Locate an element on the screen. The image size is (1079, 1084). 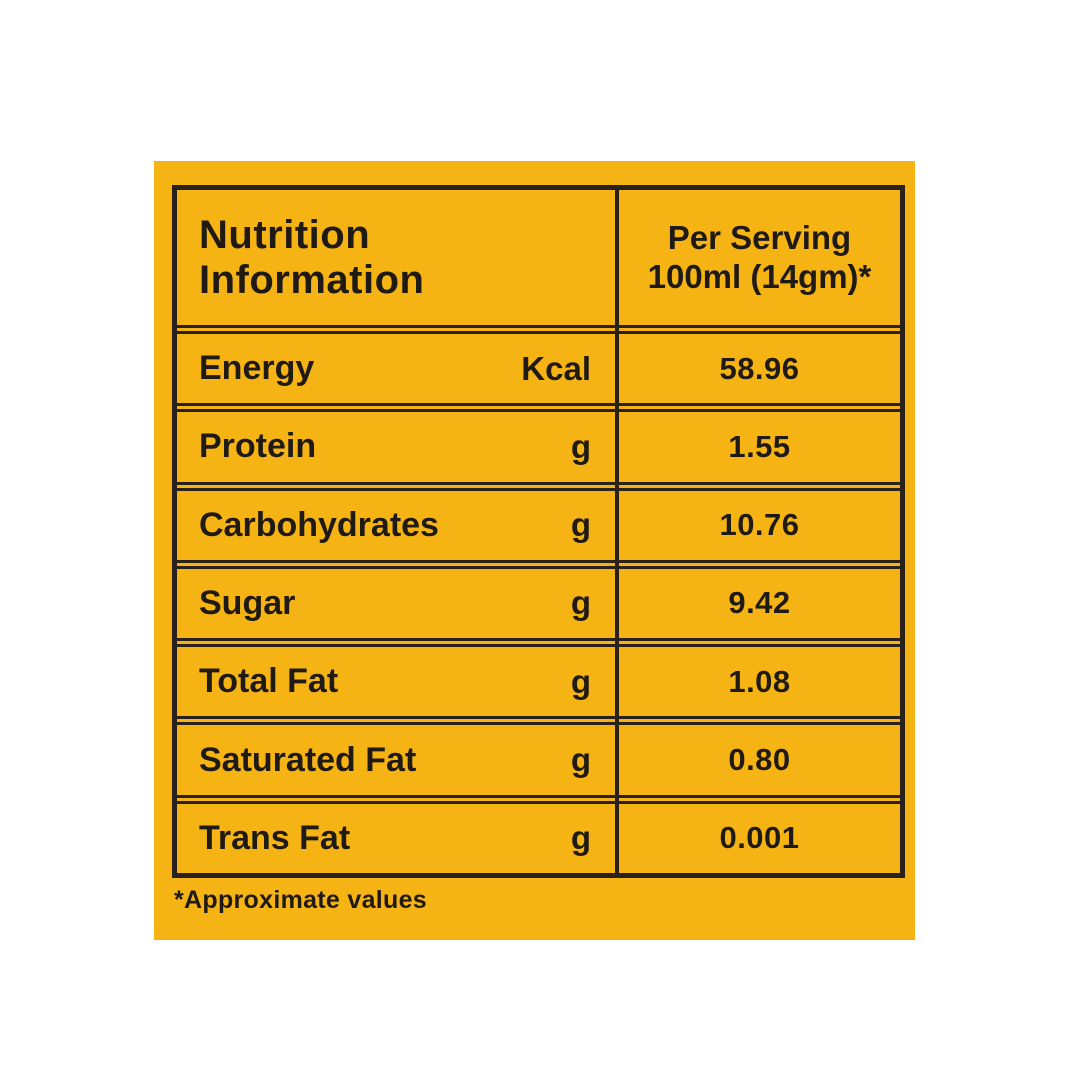
header-title-cell: Nutrition Information is located at coordinates (398, 257).